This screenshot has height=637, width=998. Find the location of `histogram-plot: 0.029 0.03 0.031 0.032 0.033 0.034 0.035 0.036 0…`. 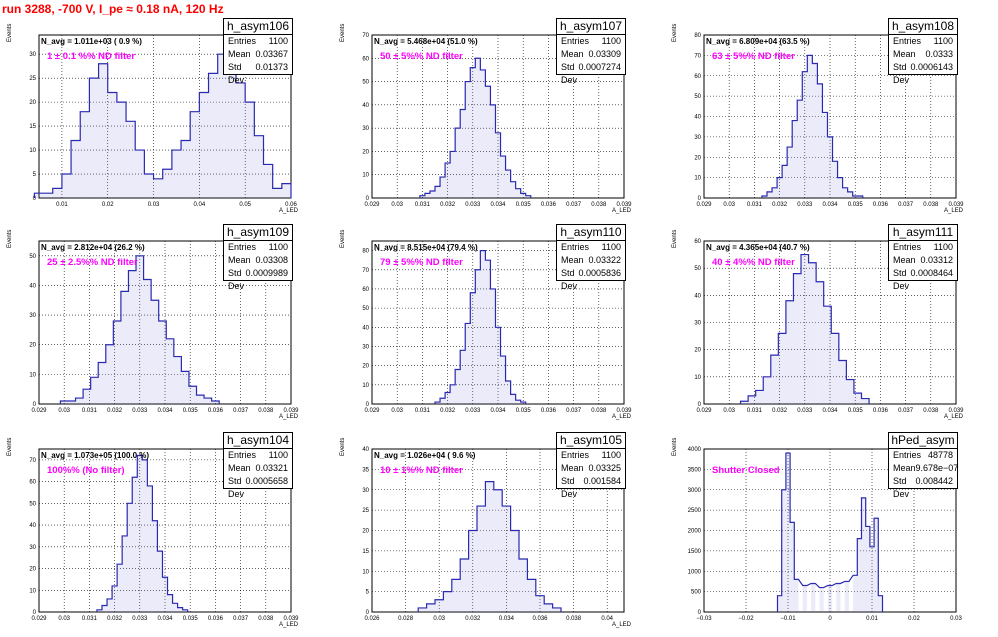

histogram-plot: 0.029 0.03 0.031 0.032 0.033 0.034 0.035 0.036 0… is located at coordinates (829, 120).